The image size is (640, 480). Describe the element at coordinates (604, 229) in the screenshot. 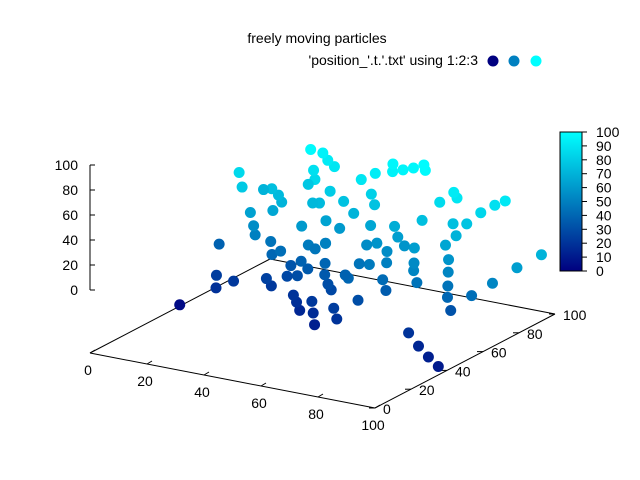

I see `colorbar-tick-label: 30` at that location.